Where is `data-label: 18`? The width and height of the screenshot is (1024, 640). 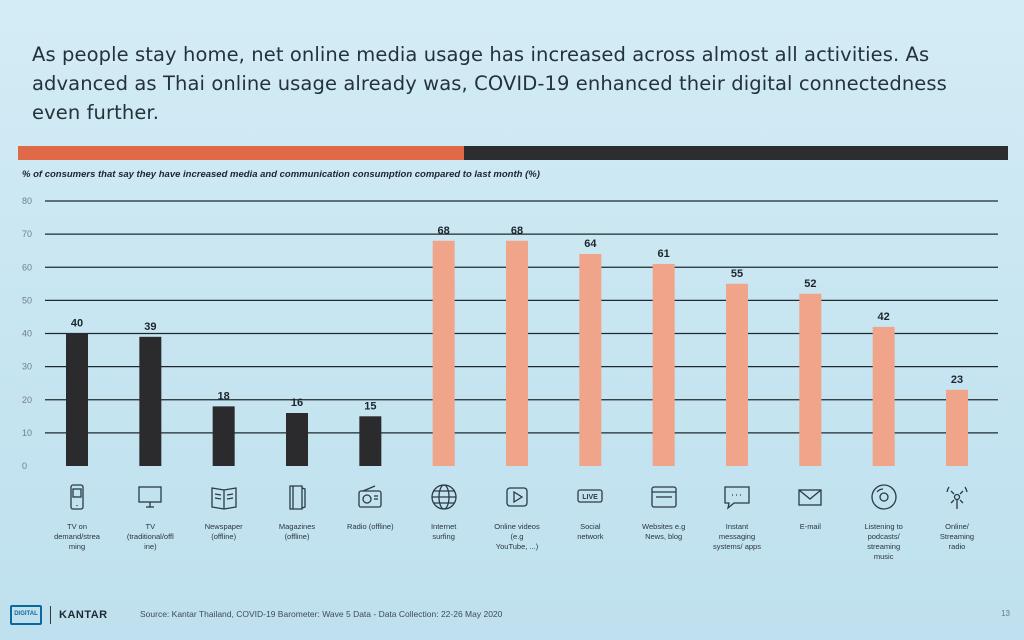
data-label: 18 is located at coordinates (224, 396).